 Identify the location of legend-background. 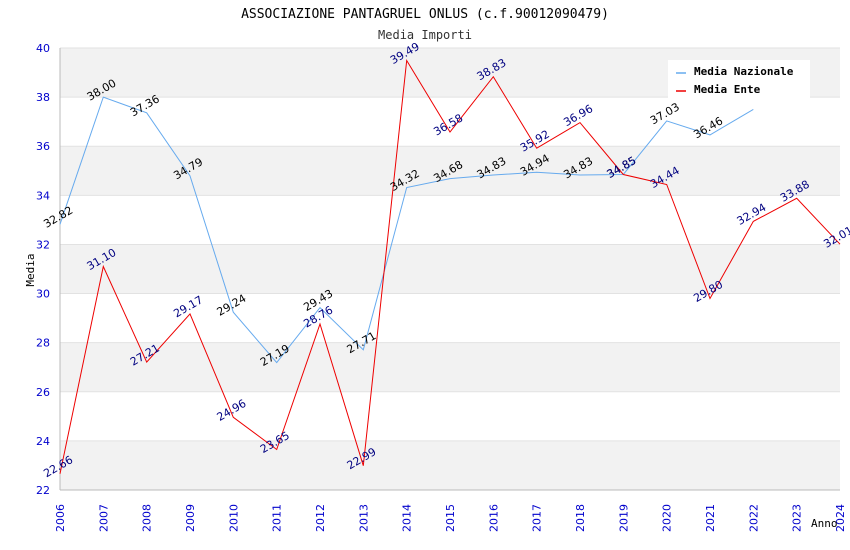
(739, 80).